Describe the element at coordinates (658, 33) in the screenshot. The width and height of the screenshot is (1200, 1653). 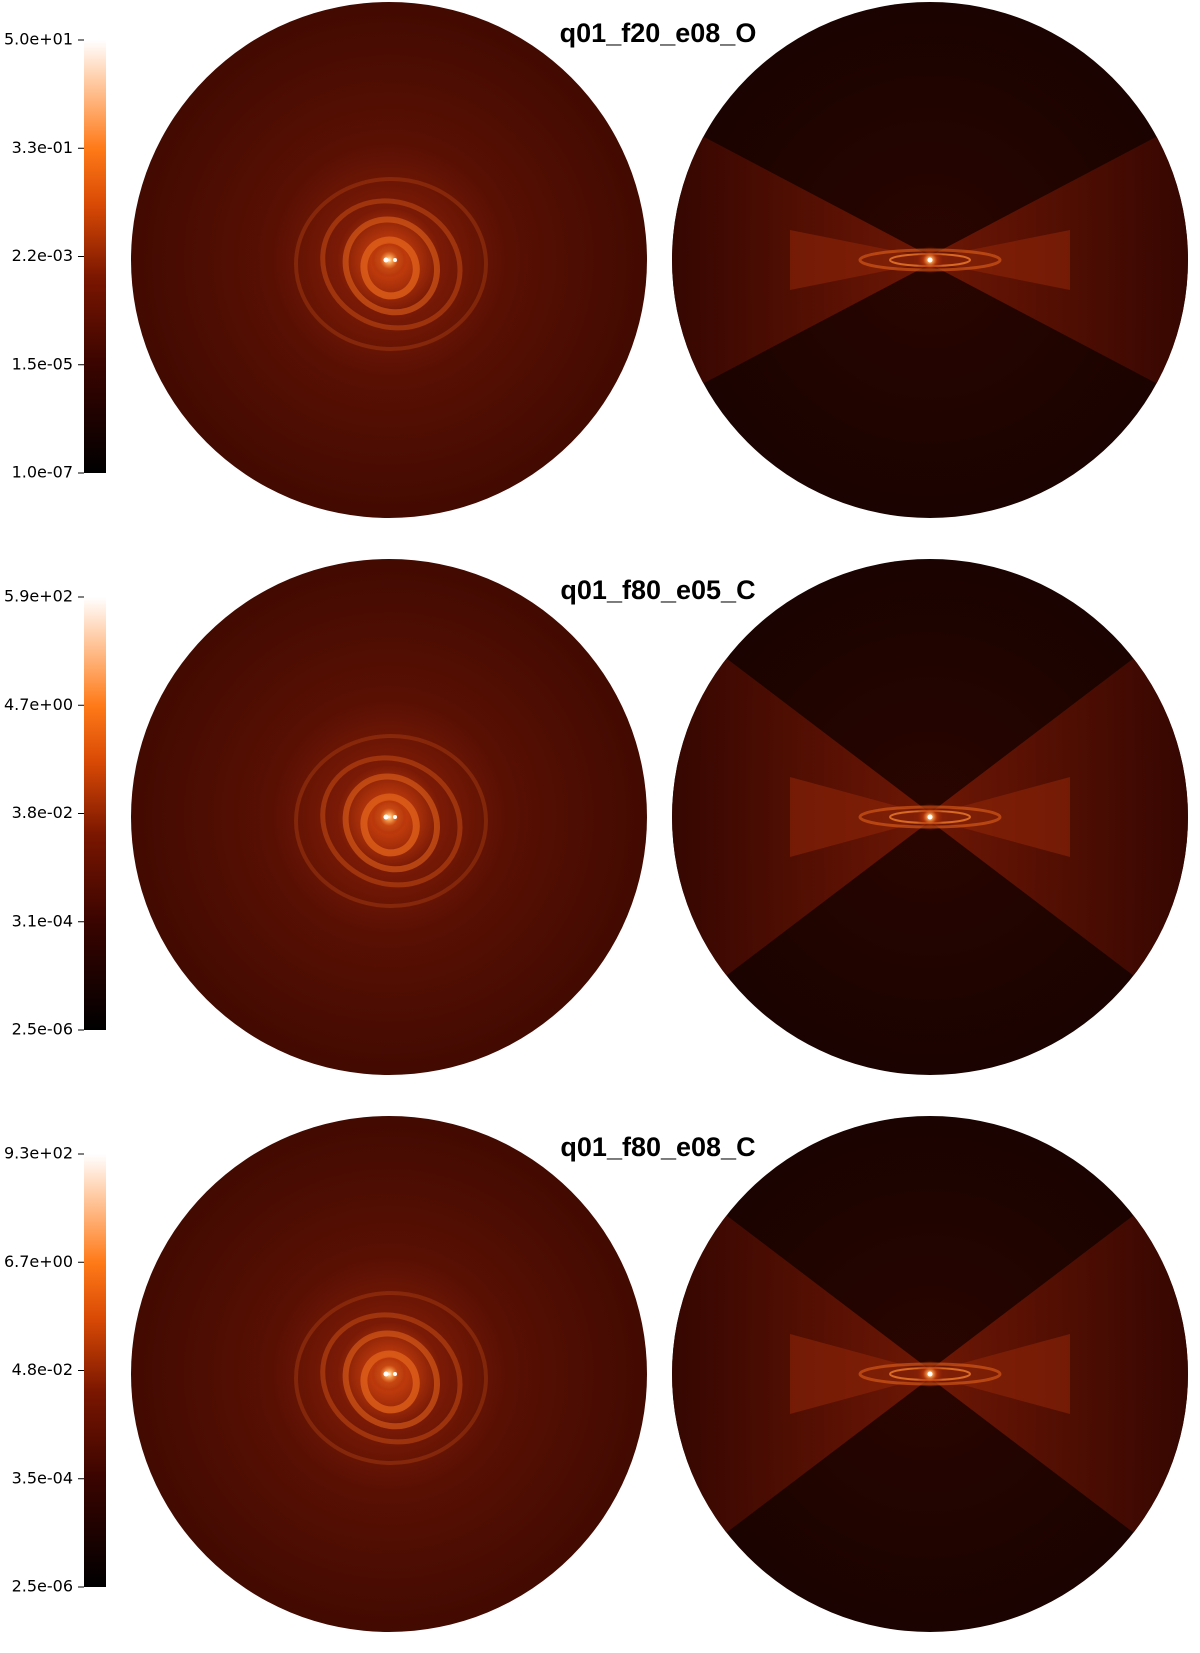
I see `row-title: q01_f20_e08_O` at that location.